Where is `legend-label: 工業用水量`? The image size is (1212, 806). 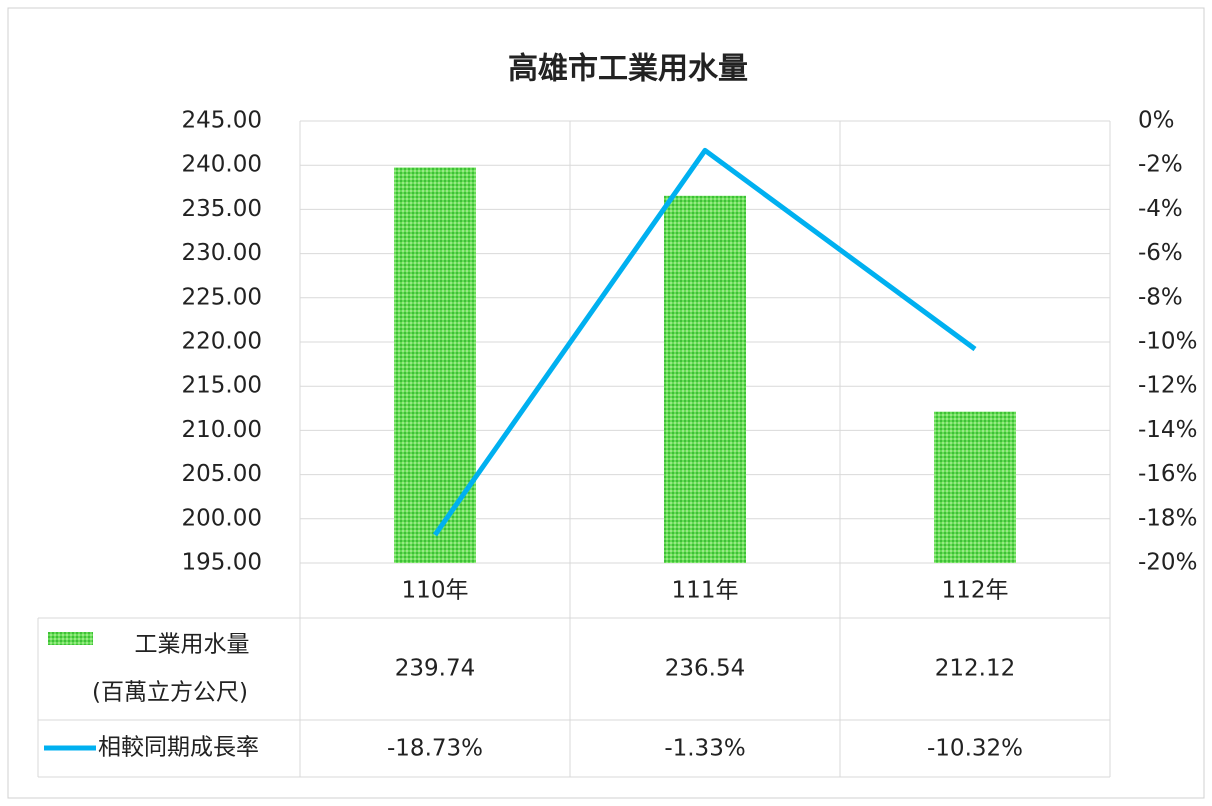
legend-label: 工業用水量 is located at coordinates (192, 645).